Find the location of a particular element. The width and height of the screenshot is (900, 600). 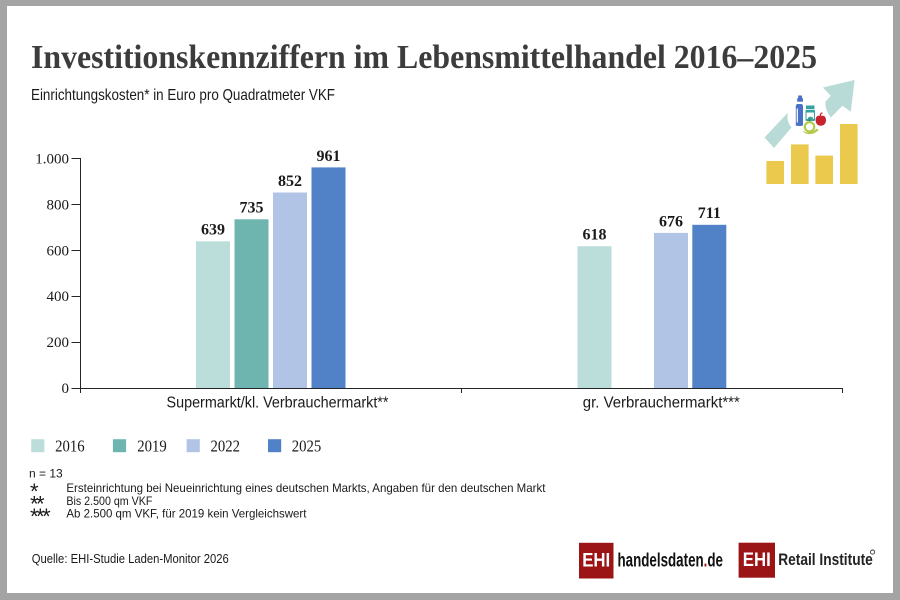

svg-text:Quelle: EHI-Studie Laden-Monit: Quelle: EHI-Studie Laden-Monitor 2026 is located at coordinates (130, 558).